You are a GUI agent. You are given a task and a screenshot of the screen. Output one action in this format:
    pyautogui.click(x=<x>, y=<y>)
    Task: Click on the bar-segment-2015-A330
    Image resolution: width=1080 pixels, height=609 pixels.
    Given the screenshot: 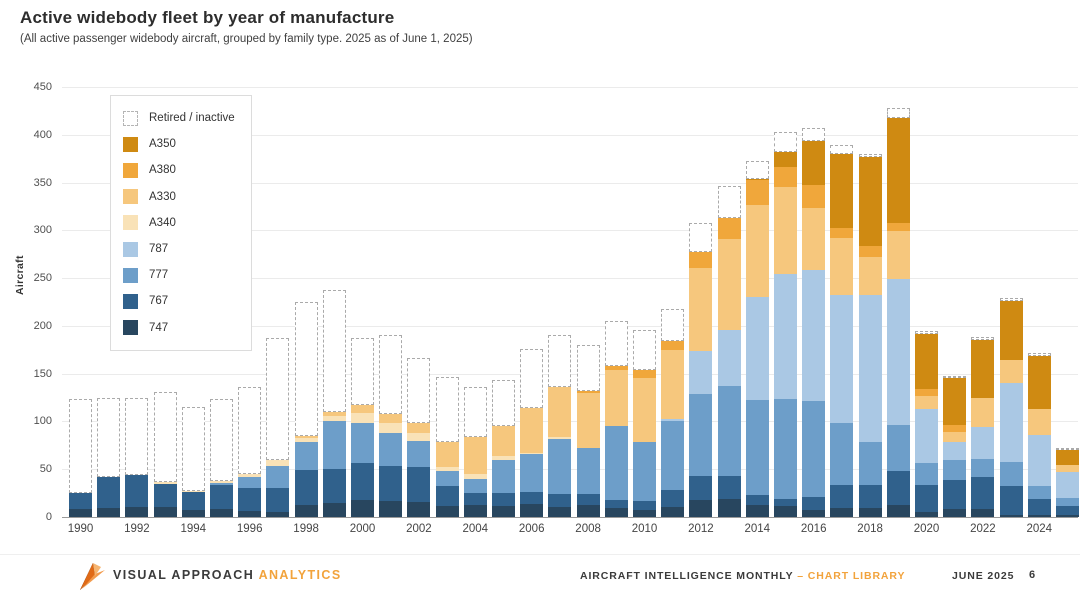 What is the action you would take?
    pyautogui.click(x=785, y=230)
    